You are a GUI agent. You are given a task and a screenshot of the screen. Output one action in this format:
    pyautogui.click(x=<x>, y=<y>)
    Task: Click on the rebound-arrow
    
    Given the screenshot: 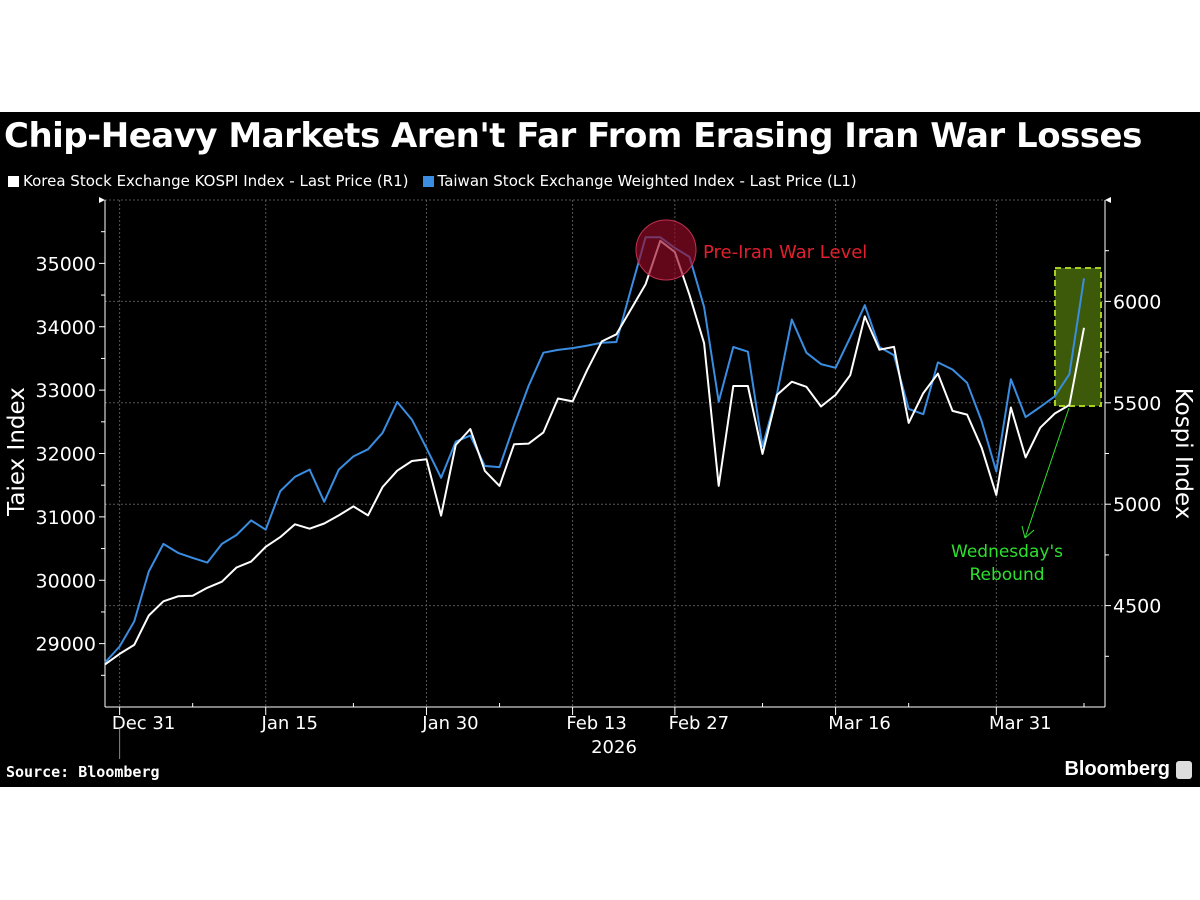 What is the action you would take?
    pyautogui.click(x=1047, y=473)
    